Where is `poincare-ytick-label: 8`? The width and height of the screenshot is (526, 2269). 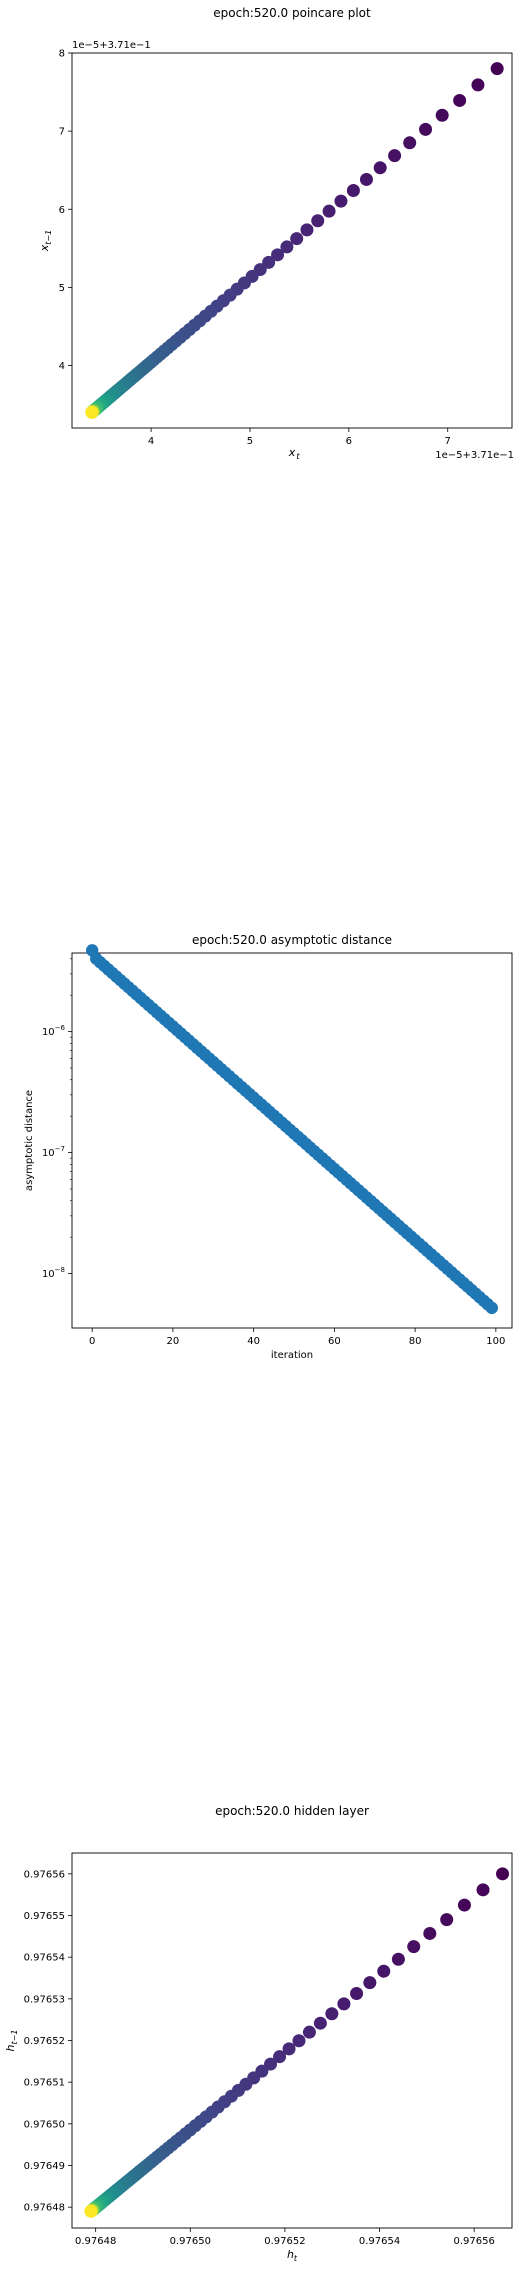
poincare-ytick-label: 8 is located at coordinates (62, 54).